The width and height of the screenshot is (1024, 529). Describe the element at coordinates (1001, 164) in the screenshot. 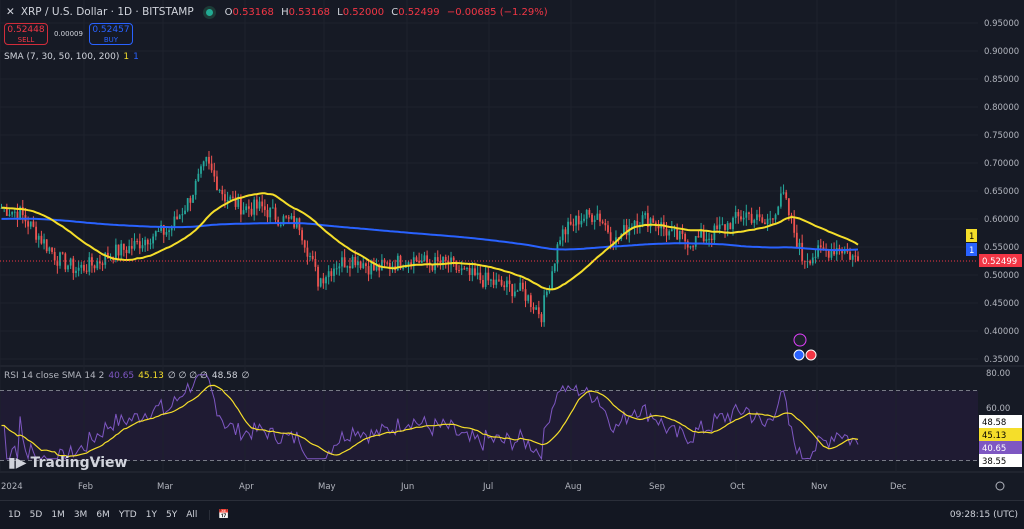

I see `price-tick: 0.70000` at that location.